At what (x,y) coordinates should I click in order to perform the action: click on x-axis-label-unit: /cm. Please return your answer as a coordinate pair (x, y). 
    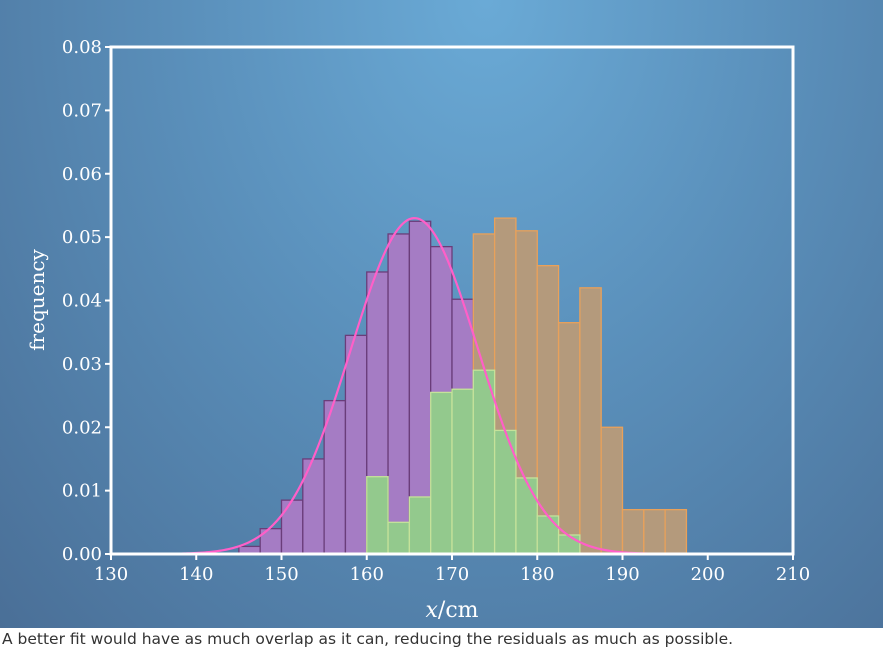
    Looking at the image, I should click on (458, 610).